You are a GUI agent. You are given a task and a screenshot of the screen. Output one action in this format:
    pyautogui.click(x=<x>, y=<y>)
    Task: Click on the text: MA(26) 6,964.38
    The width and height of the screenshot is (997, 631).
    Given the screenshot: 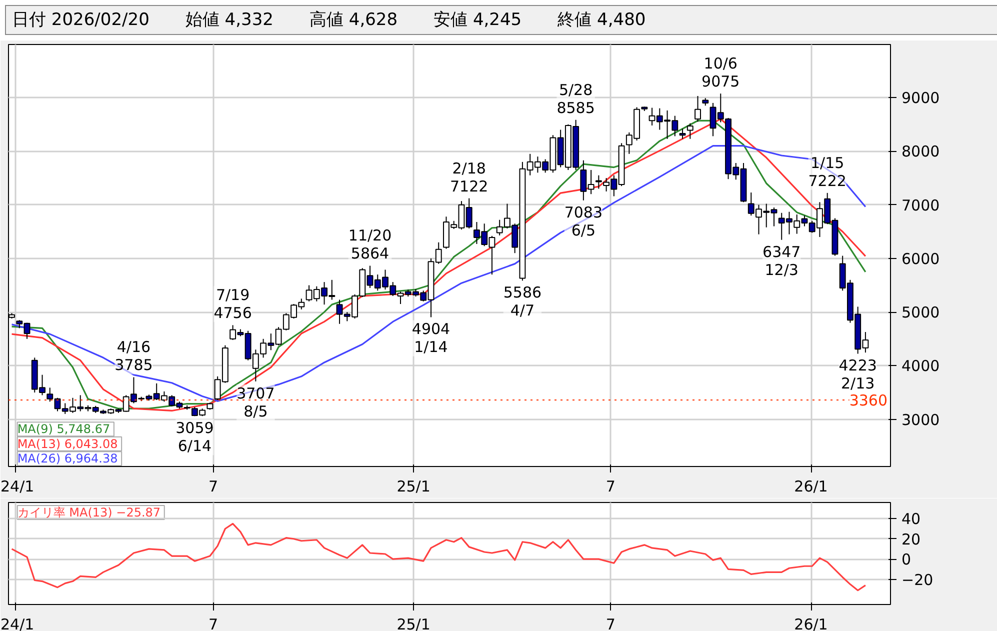 What is the action you would take?
    pyautogui.click(x=67, y=459)
    